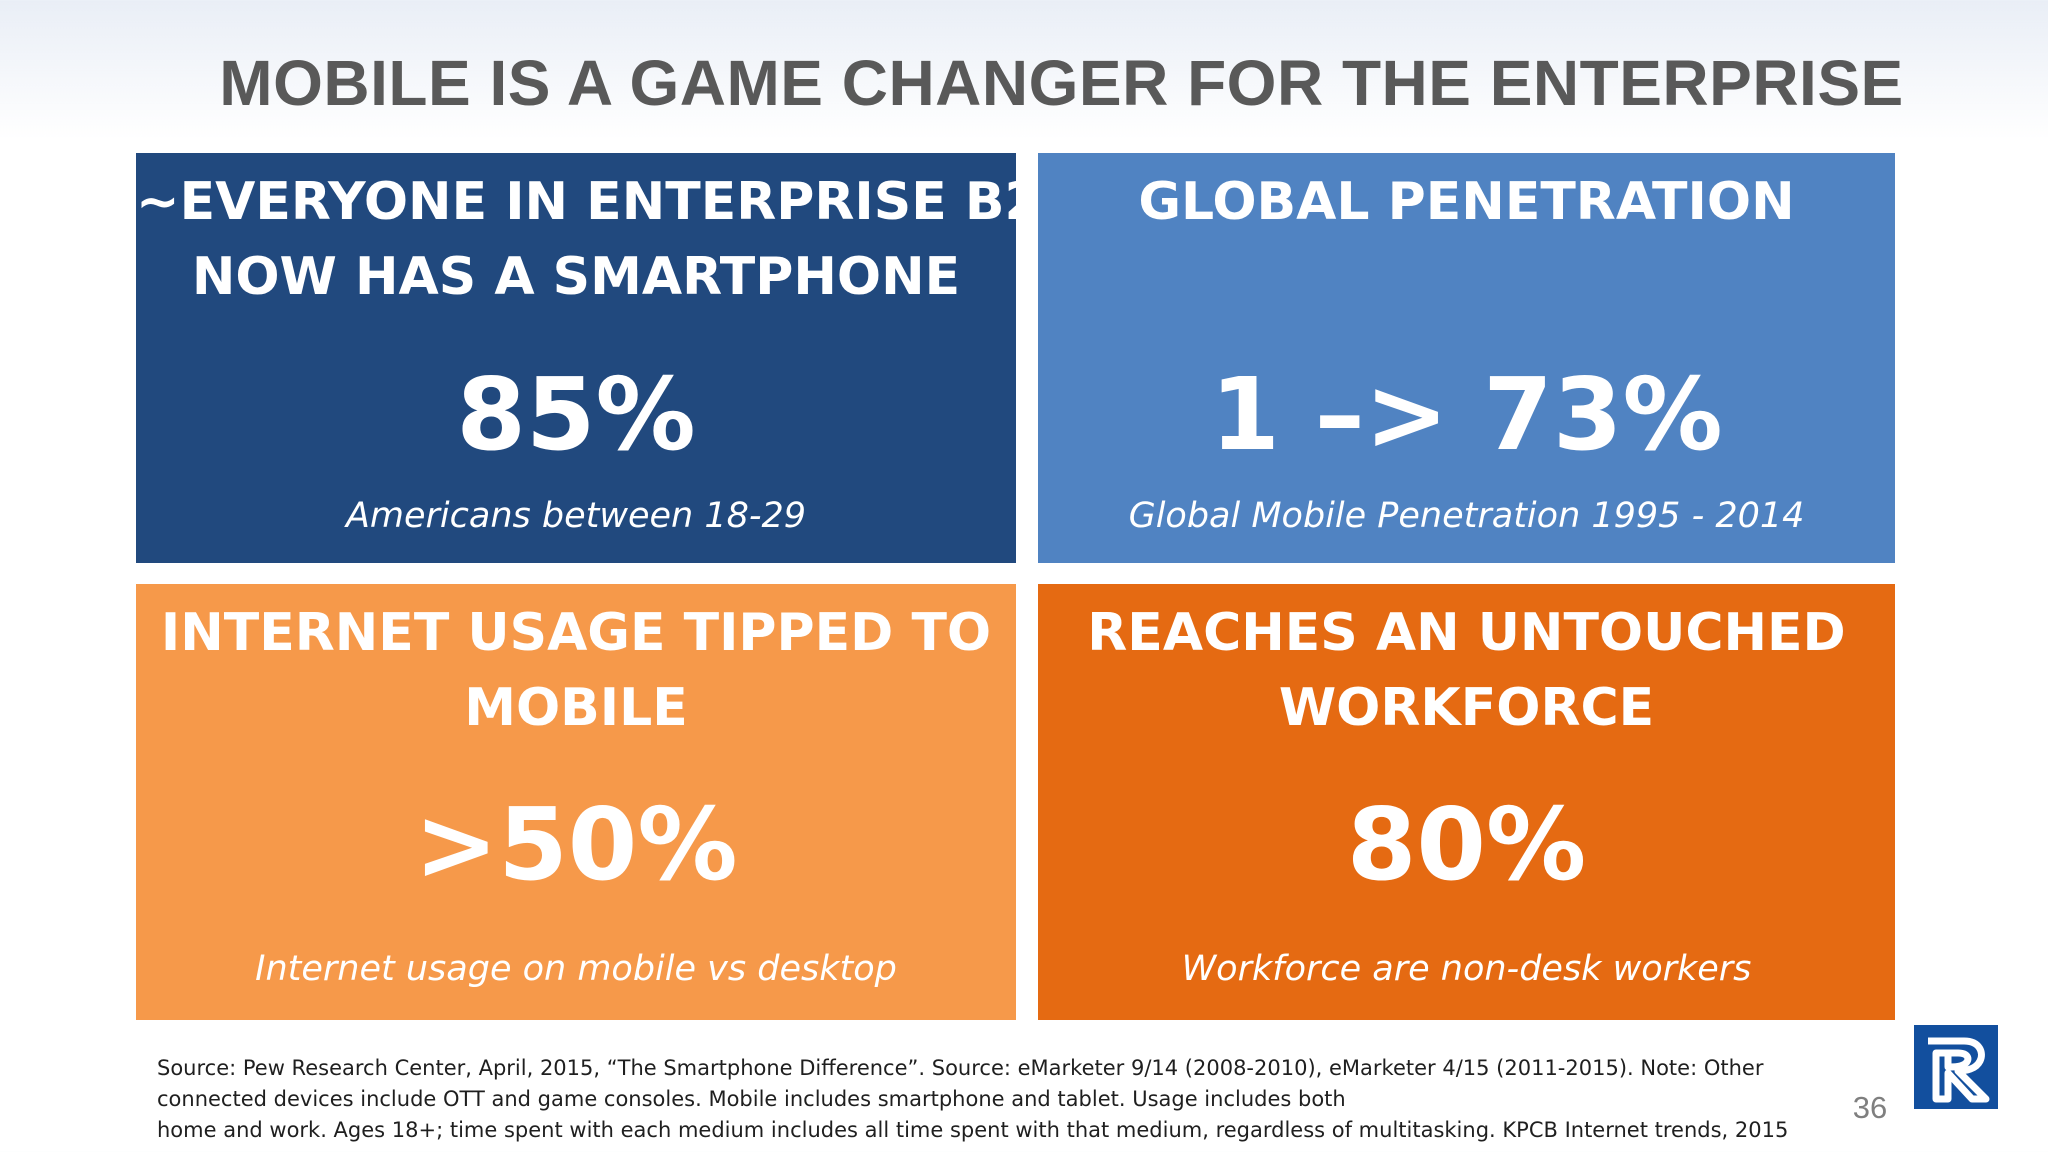  What do you see at coordinates (1466, 414) in the screenshot?
I see `tile-value: 1 –> 73%` at bounding box center [1466, 414].